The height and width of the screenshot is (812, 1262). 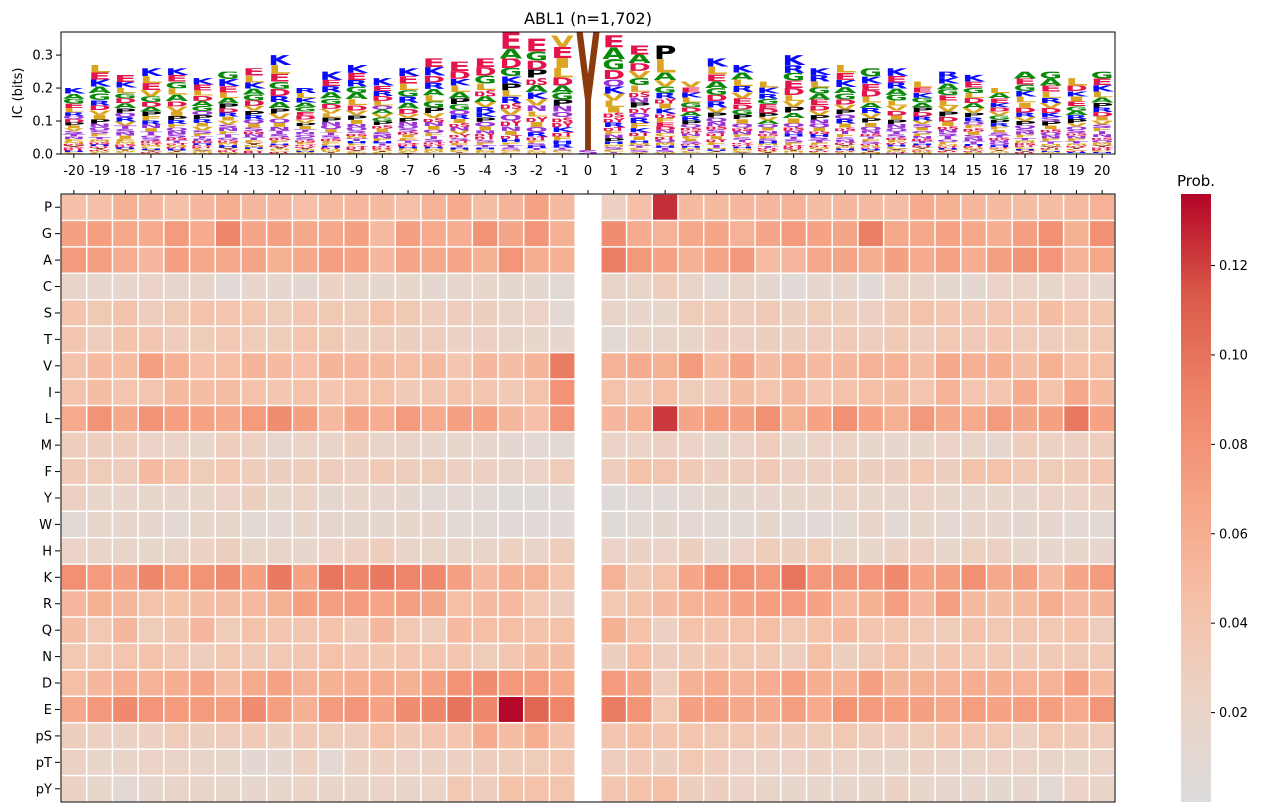 I want to click on logo-x-tick-label: -18, so click(x=125, y=171).